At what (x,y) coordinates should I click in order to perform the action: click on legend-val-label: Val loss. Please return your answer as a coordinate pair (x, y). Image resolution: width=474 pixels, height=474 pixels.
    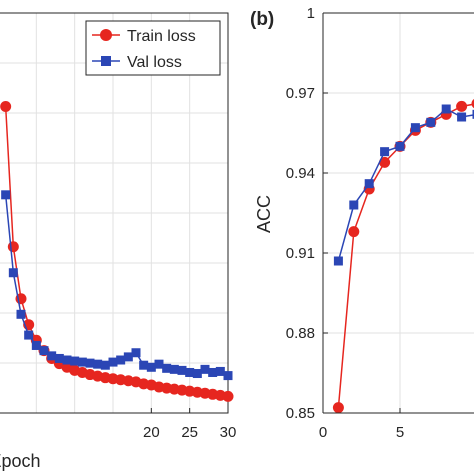
    Looking at the image, I should click on (154, 62).